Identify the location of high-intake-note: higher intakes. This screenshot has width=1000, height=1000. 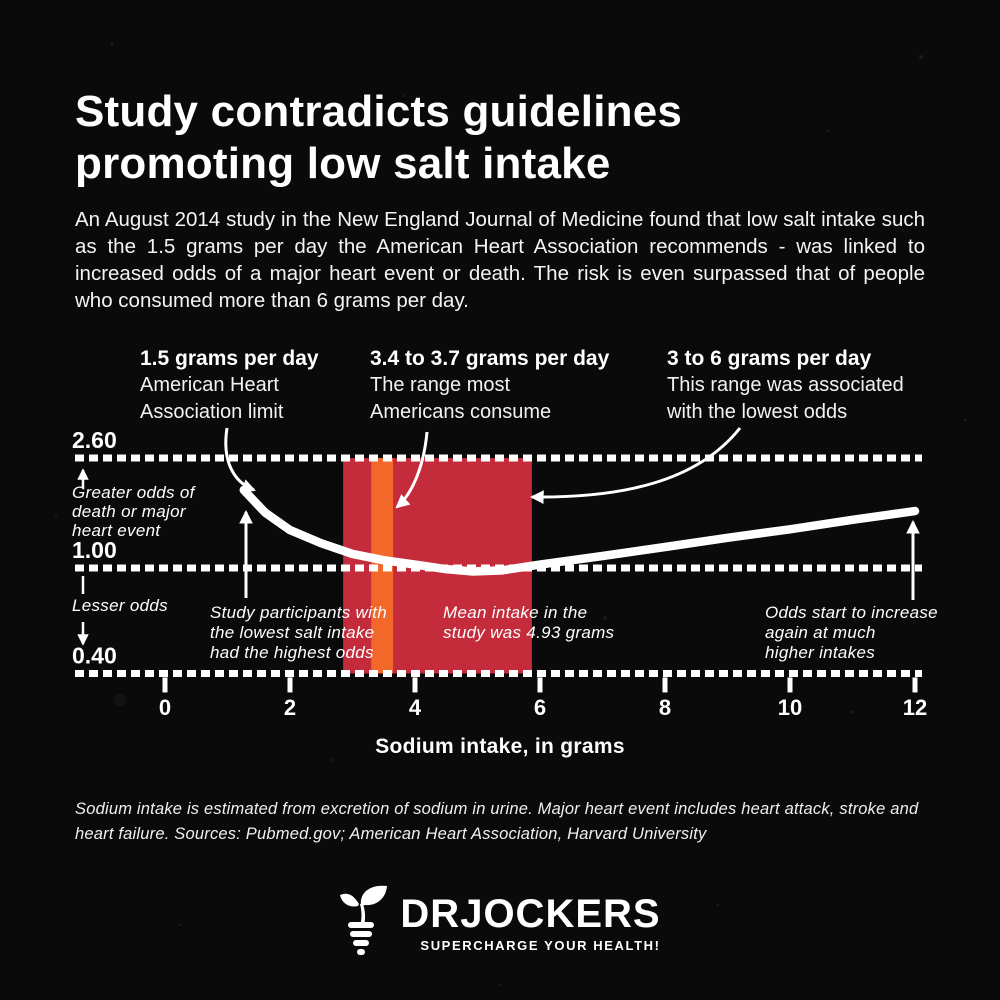
(820, 652).